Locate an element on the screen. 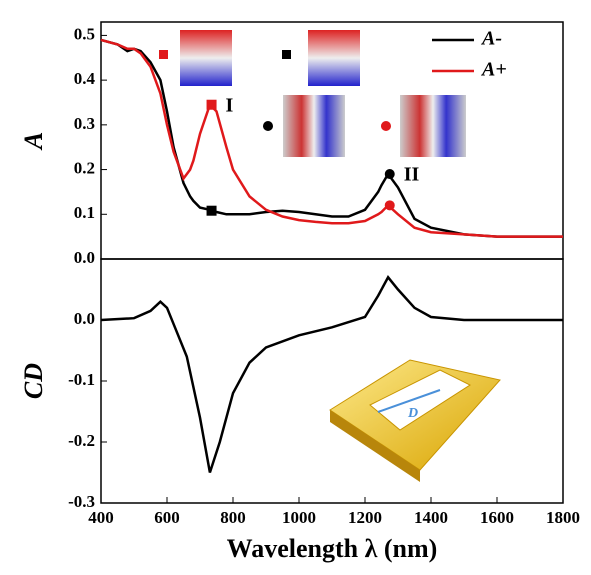 This screenshot has height=575, width=591. y-tick-label: -0.3 is located at coordinates (81, 501).